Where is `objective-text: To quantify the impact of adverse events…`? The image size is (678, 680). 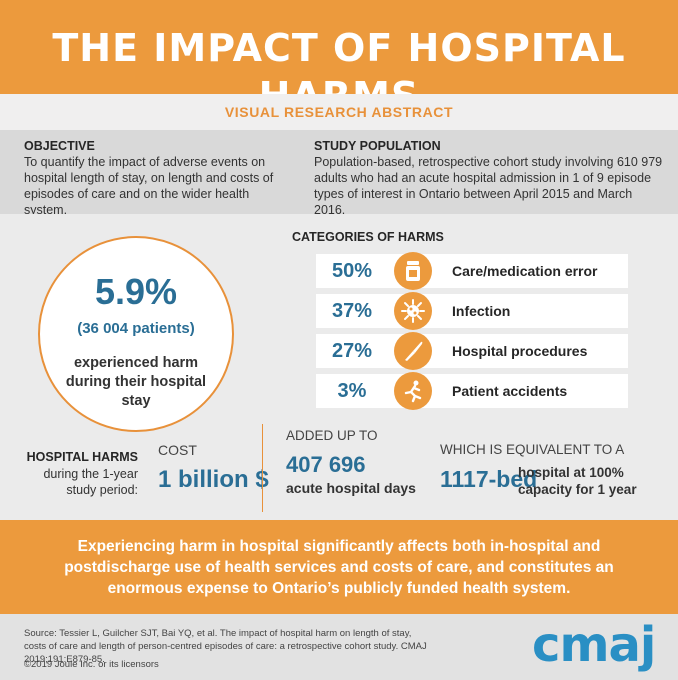
objective-text: To quantify the impact of adverse events… is located at coordinates (149, 186).